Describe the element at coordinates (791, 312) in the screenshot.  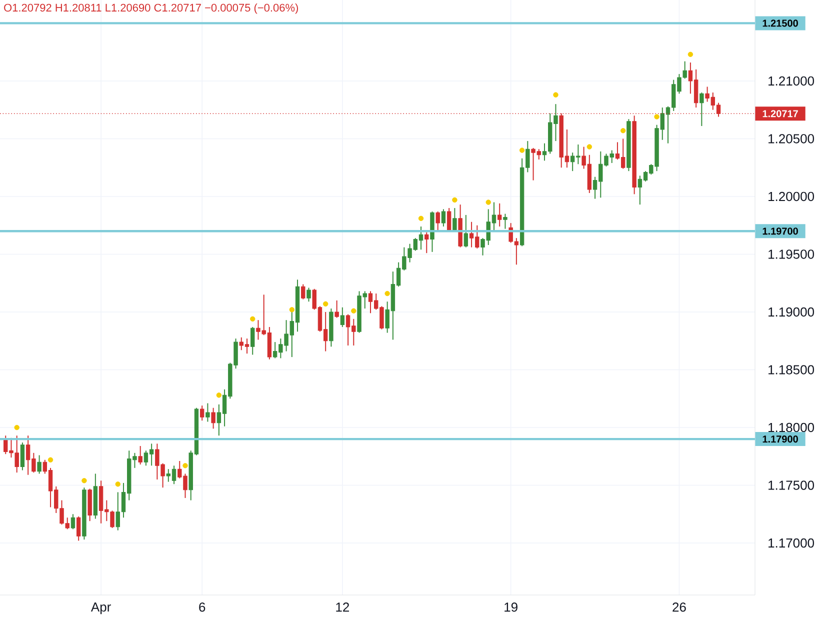
I see `y-tick-label: 1.19000` at that location.